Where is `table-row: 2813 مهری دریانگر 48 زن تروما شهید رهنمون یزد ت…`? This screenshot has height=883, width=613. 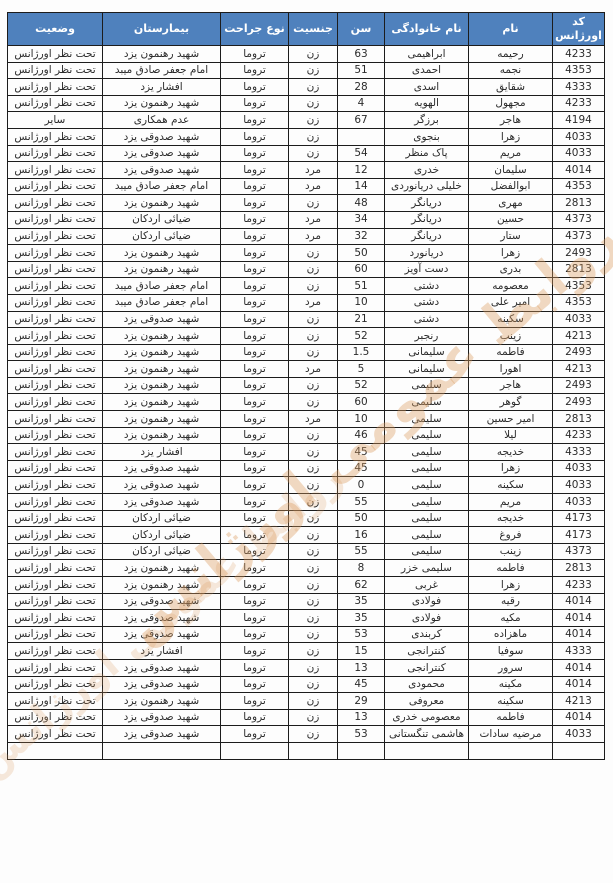
table-row: 2813 مهری دریانگر 48 زن تروما شهید رهنمون یزد ت… is located at coordinates (306, 203).